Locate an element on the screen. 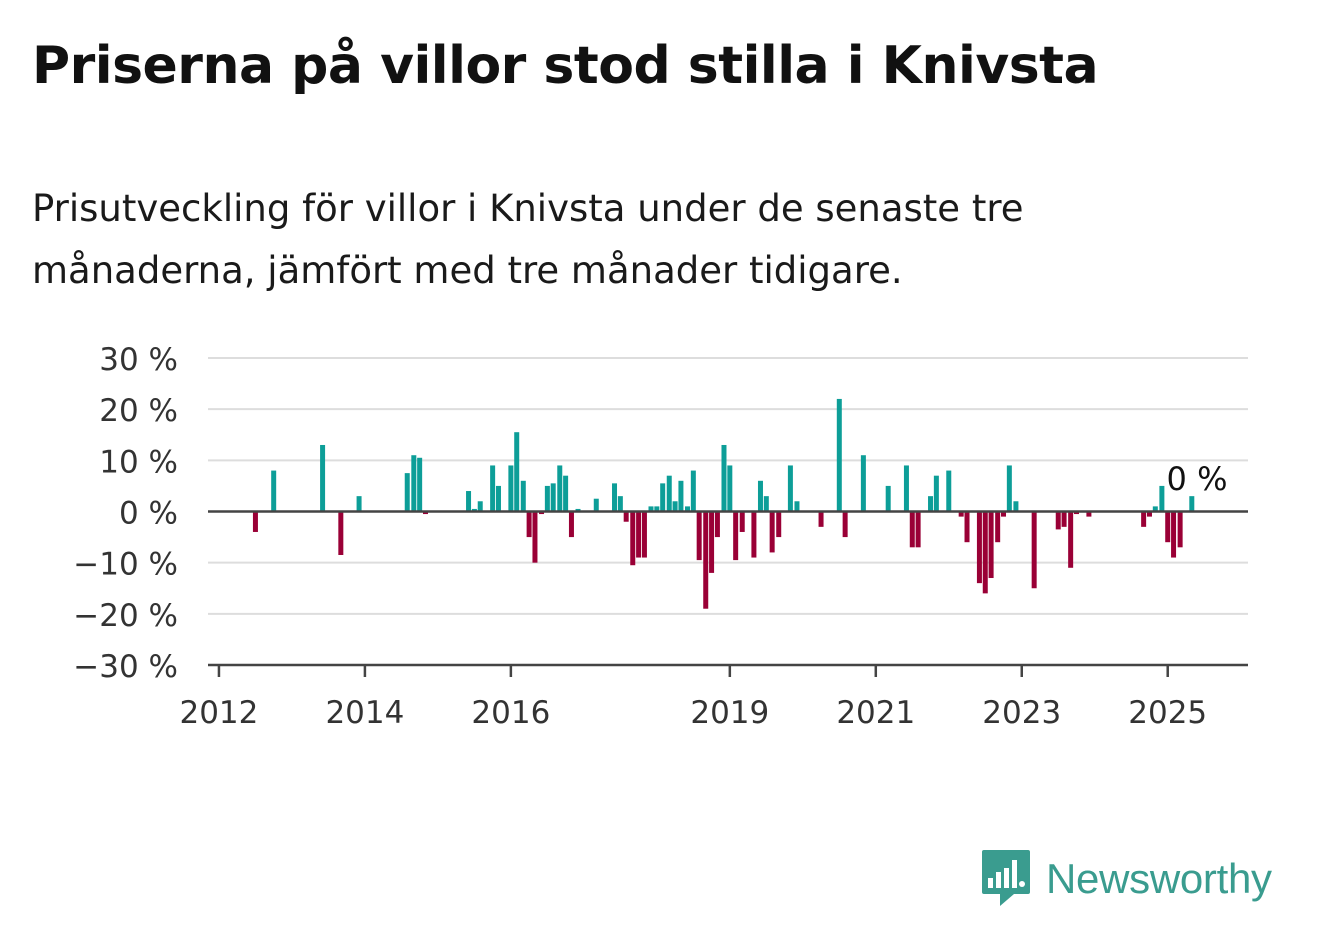 The height and width of the screenshot is (939, 1322). x-tick-label: 2019 is located at coordinates (729, 713).